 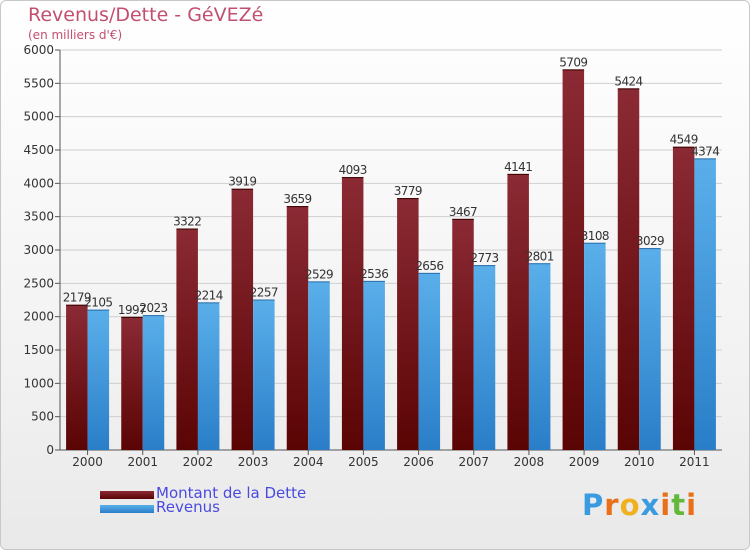 I want to click on data-label-dette-2003: 3919, so click(x=242, y=182).